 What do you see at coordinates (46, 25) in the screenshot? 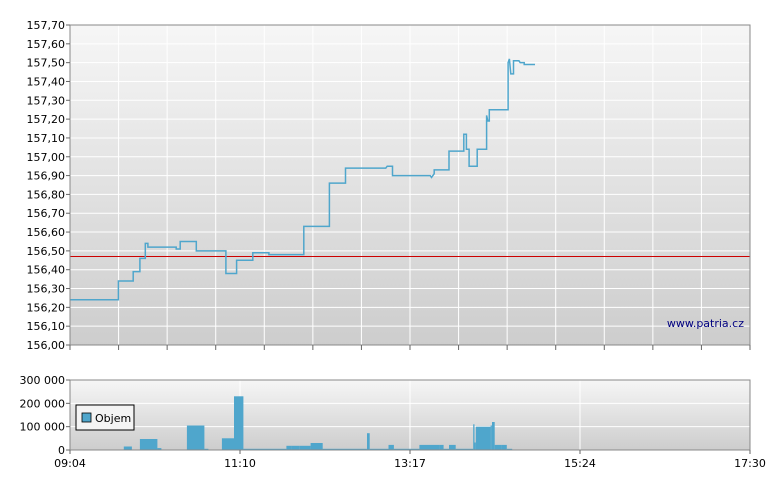
I see `price-y-tick-label: 157,70` at bounding box center [46, 25].